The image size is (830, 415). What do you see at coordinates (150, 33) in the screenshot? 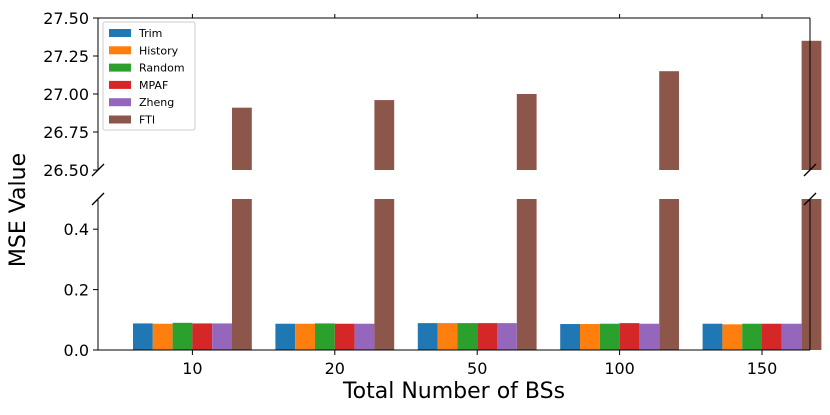
I see `legend-label-trim: Trim` at bounding box center [150, 33].